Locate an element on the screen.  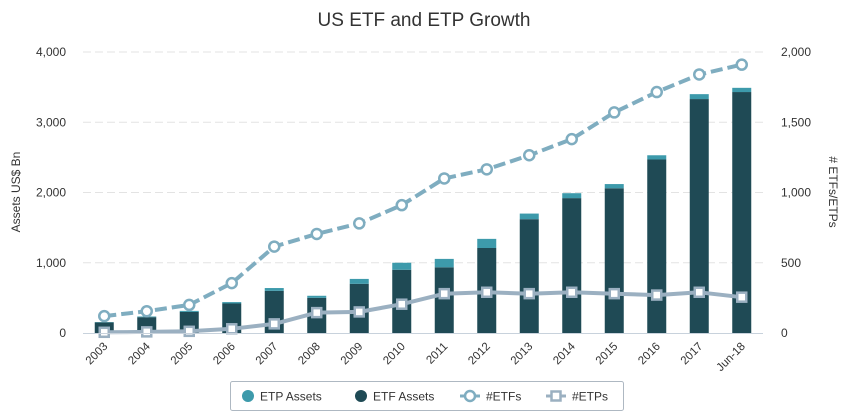
x-tick-label: 2016 is located at coordinates (649, 354).